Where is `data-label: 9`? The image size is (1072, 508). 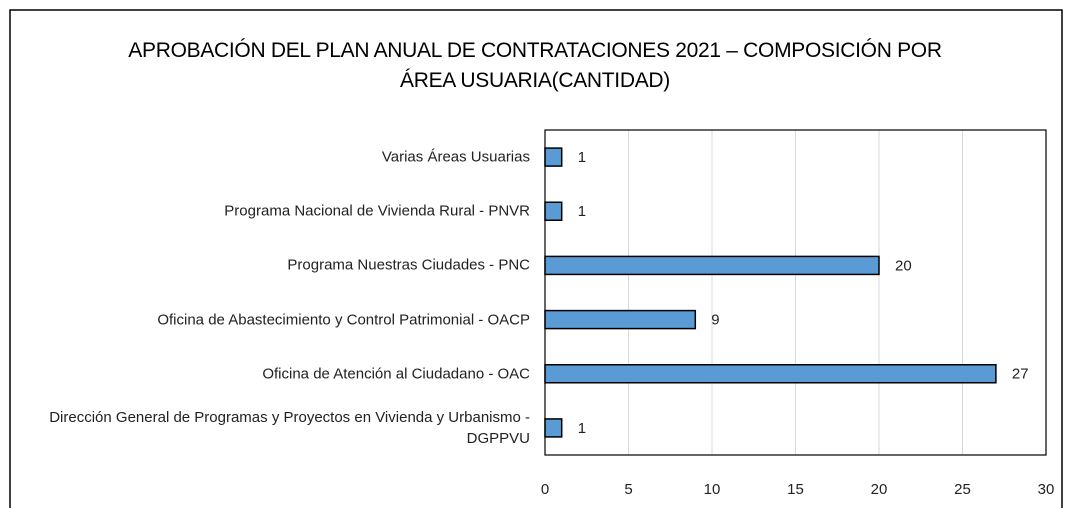 data-label: 9 is located at coordinates (715, 320).